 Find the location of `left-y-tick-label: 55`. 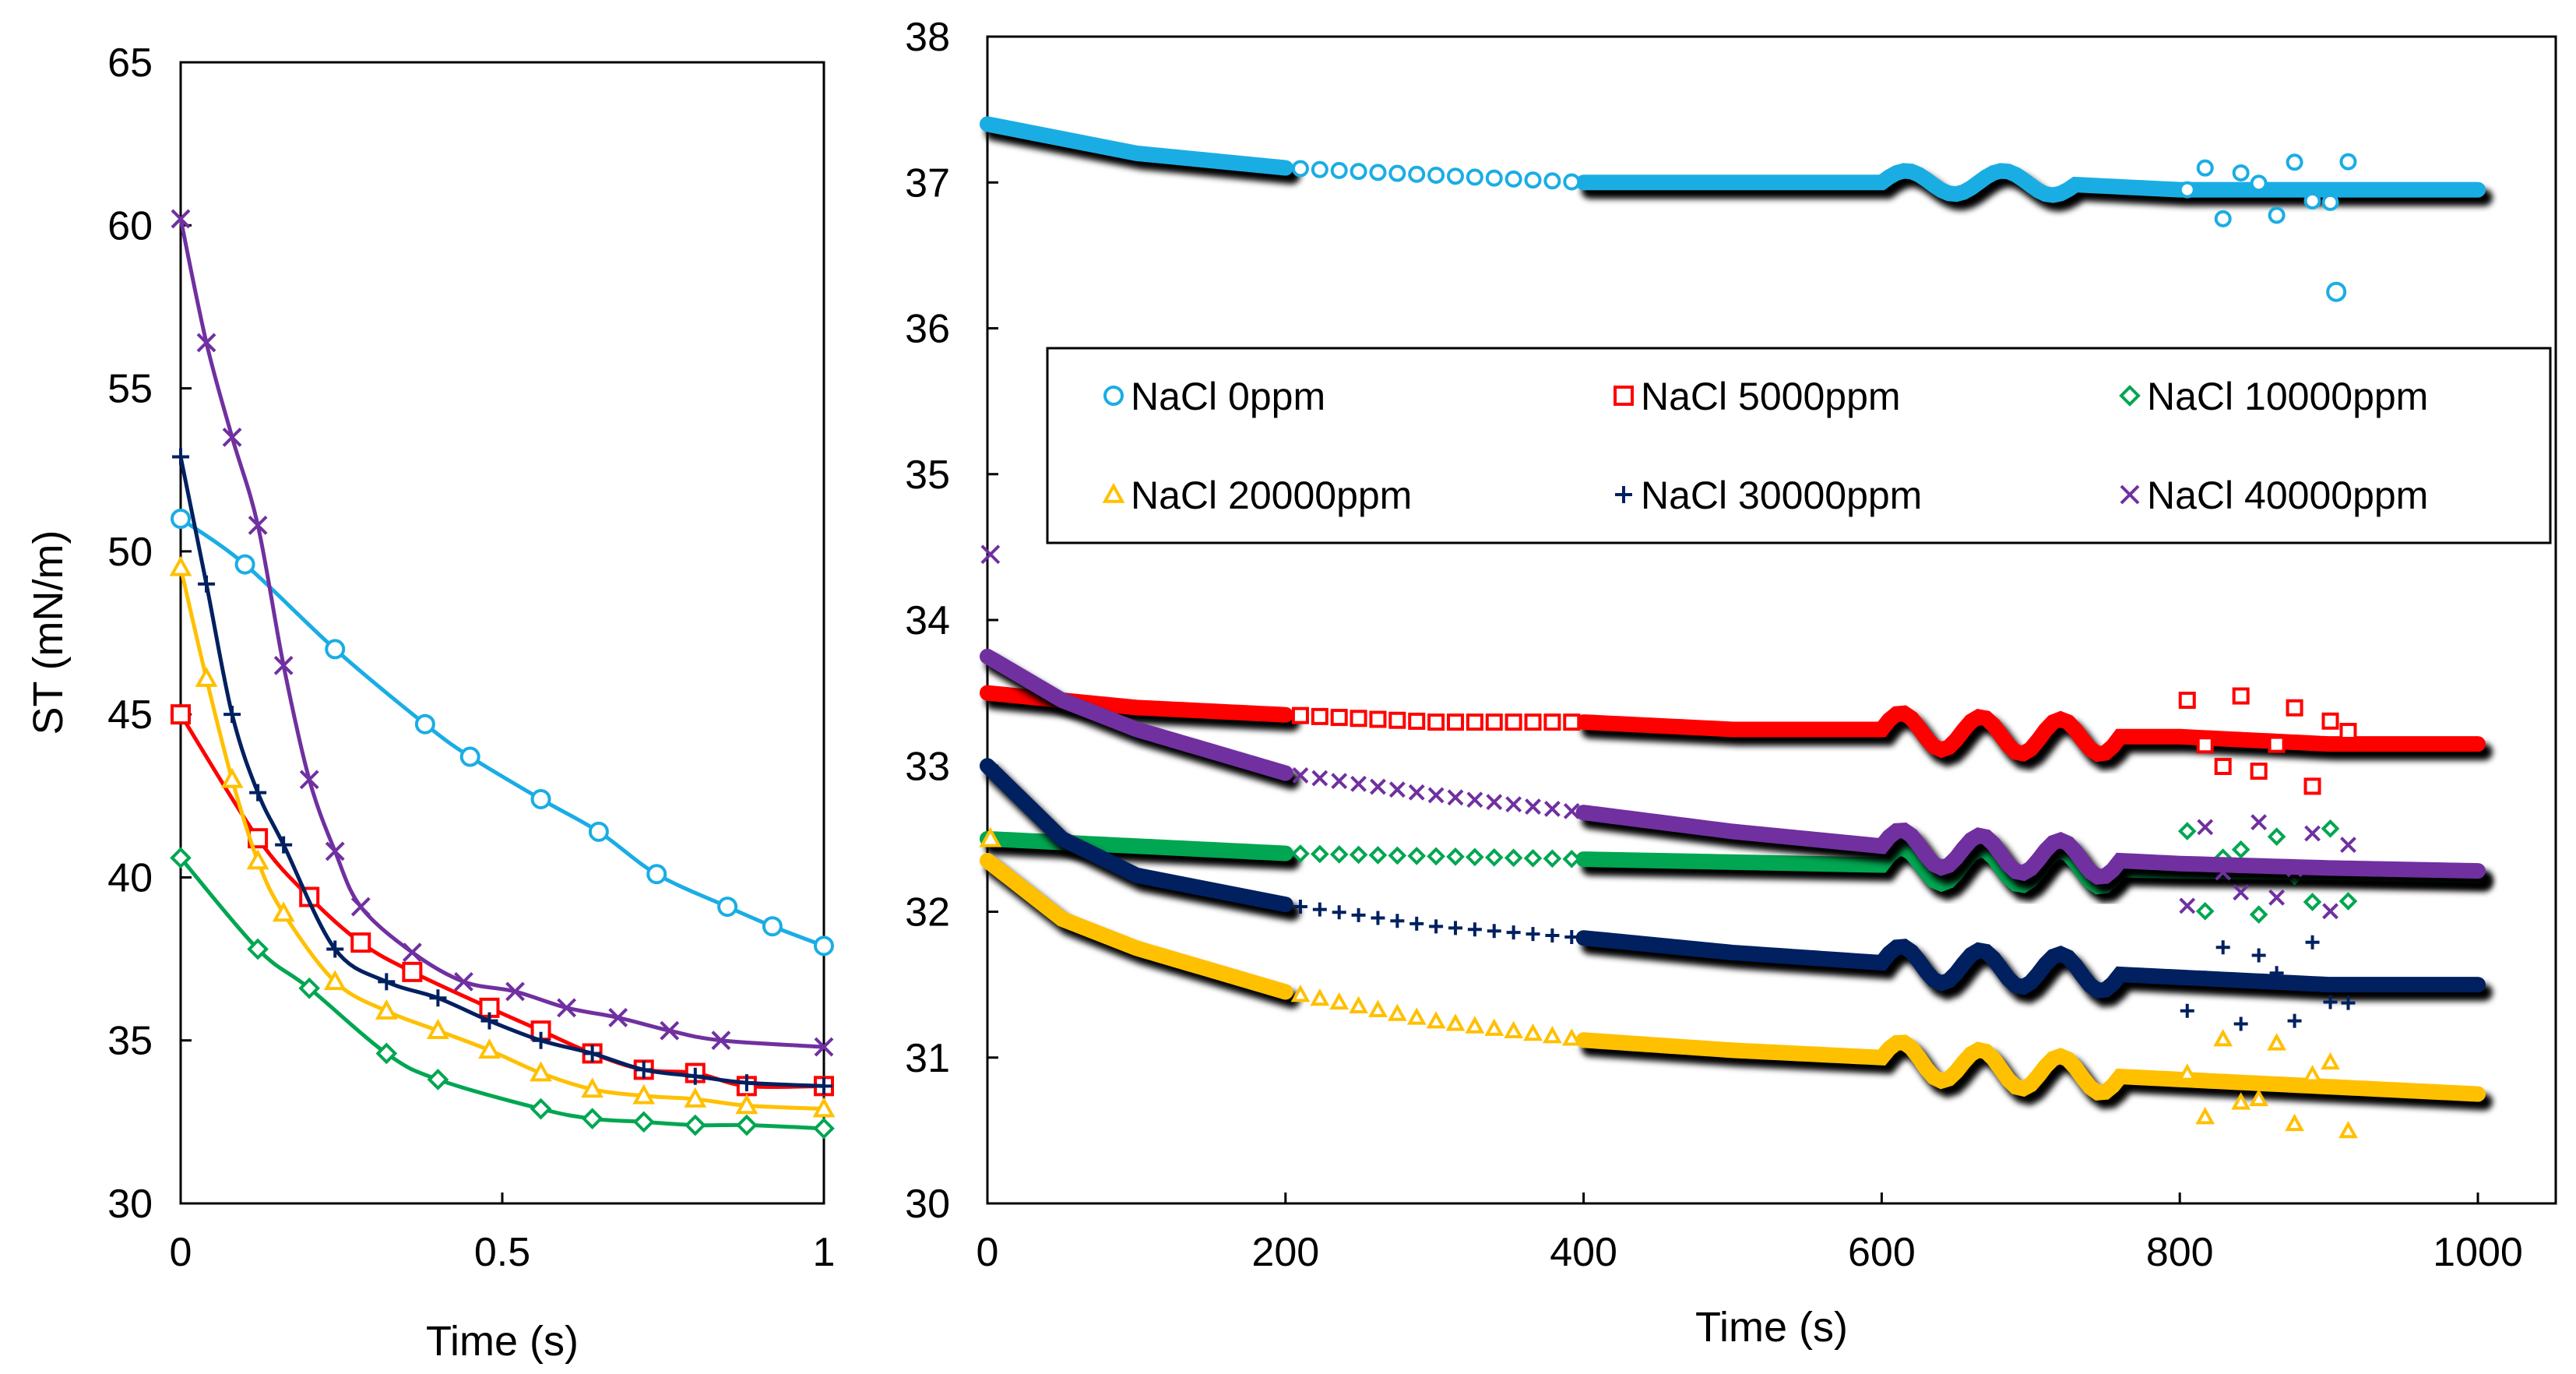

left-y-tick-label: 55 is located at coordinates (130, 389).